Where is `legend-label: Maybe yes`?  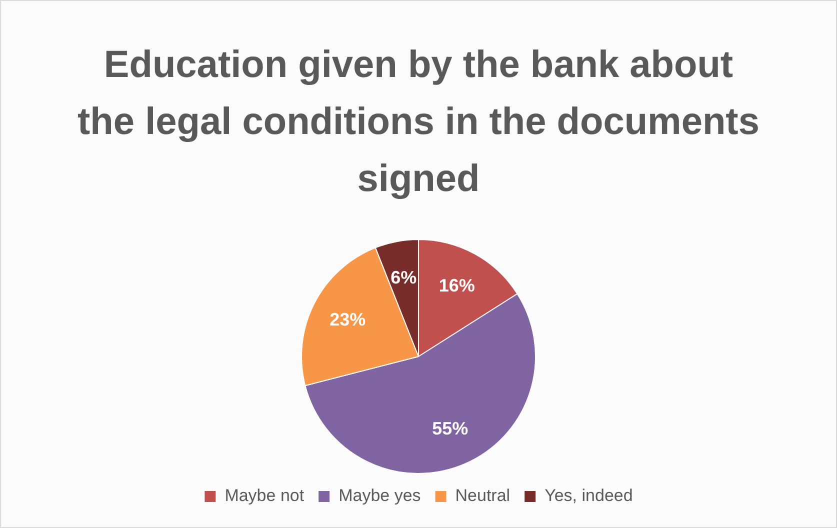
legend-label: Maybe yes is located at coordinates (379, 496).